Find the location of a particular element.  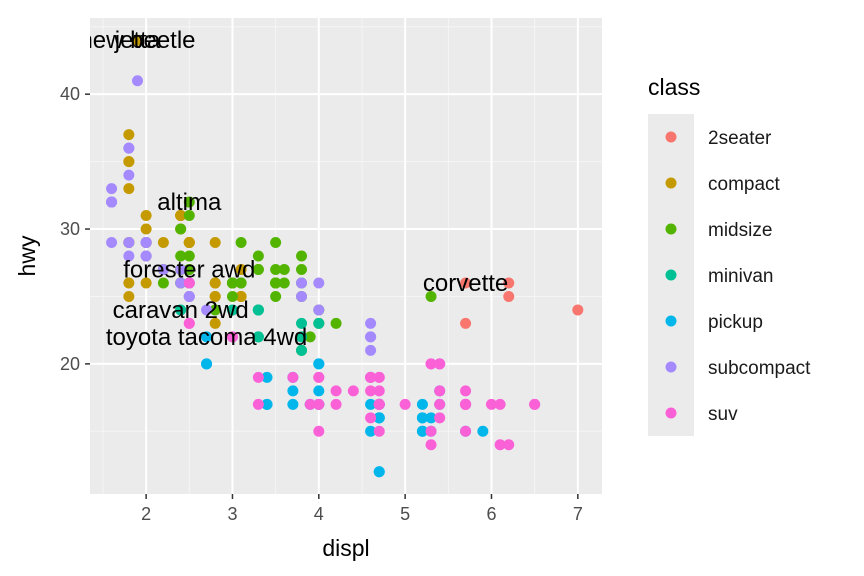

x-tick-label: 6 is located at coordinates (491, 514).